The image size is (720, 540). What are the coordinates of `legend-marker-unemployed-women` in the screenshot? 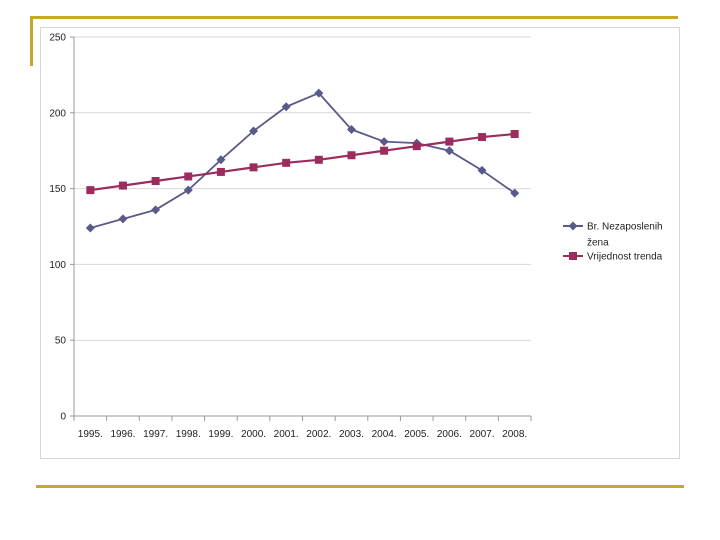 It's located at (573, 226).